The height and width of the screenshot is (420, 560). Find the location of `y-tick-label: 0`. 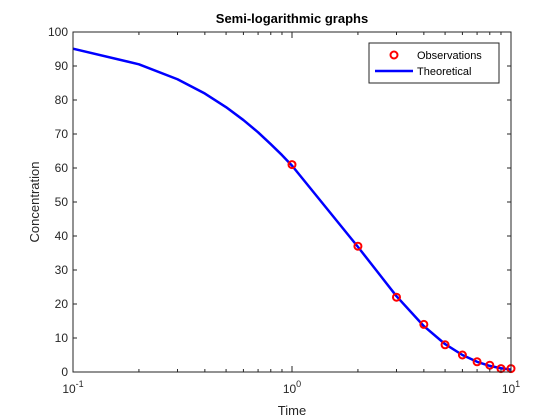

y-tick-label: 0 is located at coordinates (64, 372).